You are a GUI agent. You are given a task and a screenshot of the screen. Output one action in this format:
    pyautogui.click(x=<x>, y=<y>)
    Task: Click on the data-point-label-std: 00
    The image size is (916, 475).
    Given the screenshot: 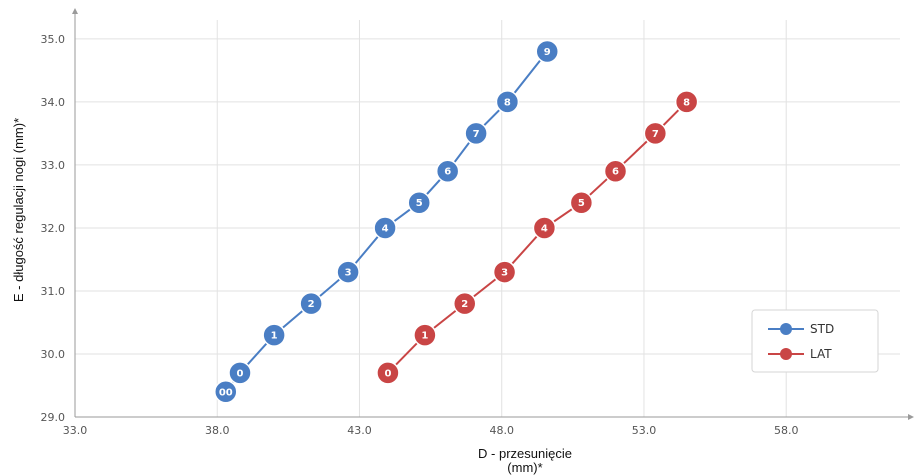 What is the action you would take?
    pyautogui.click(x=226, y=392)
    